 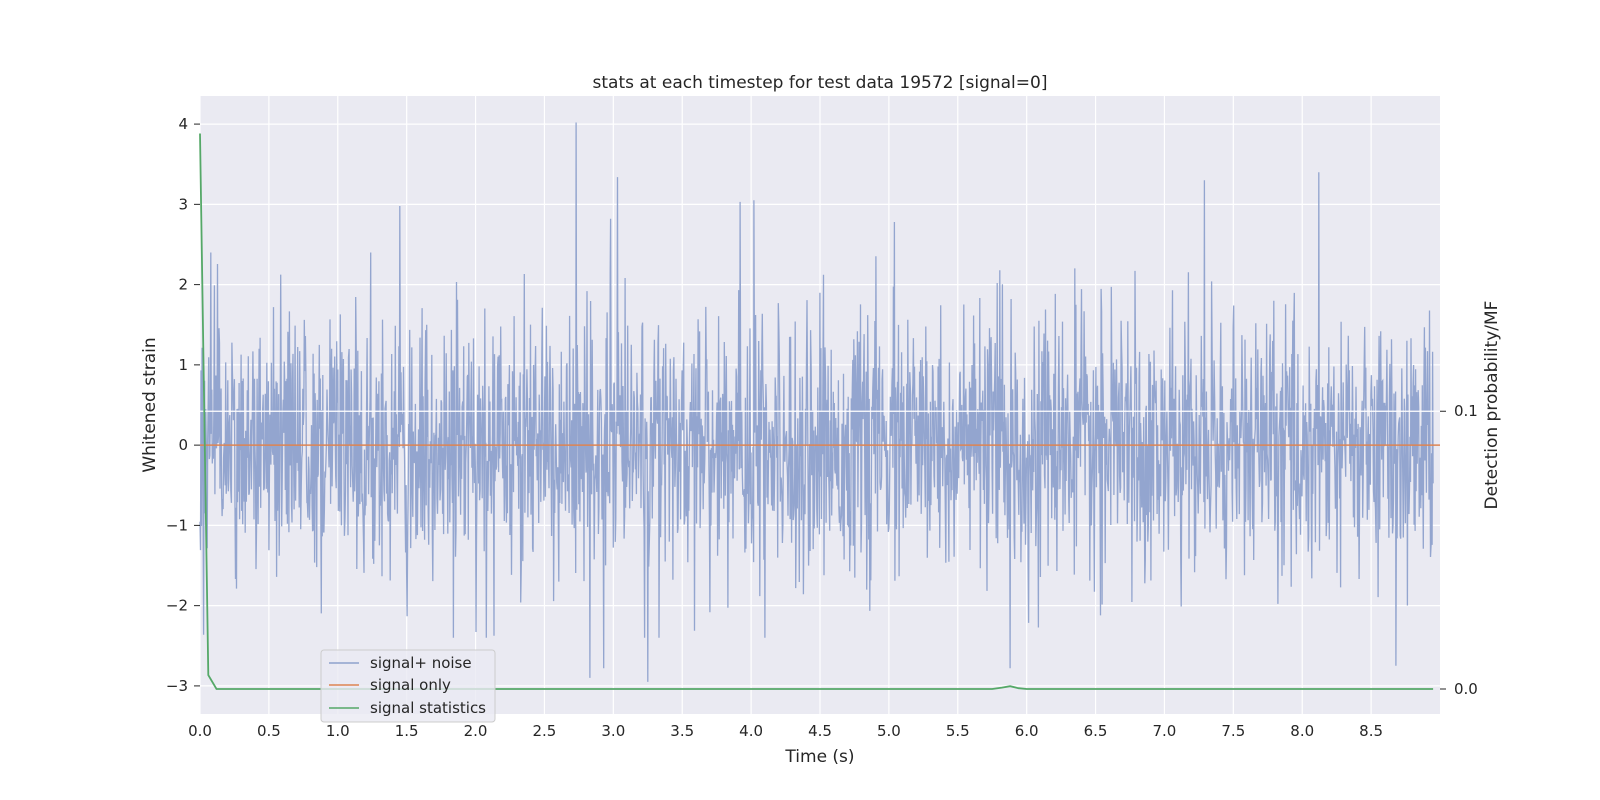 I want to click on y-tick-label: 0, so click(x=183, y=445).